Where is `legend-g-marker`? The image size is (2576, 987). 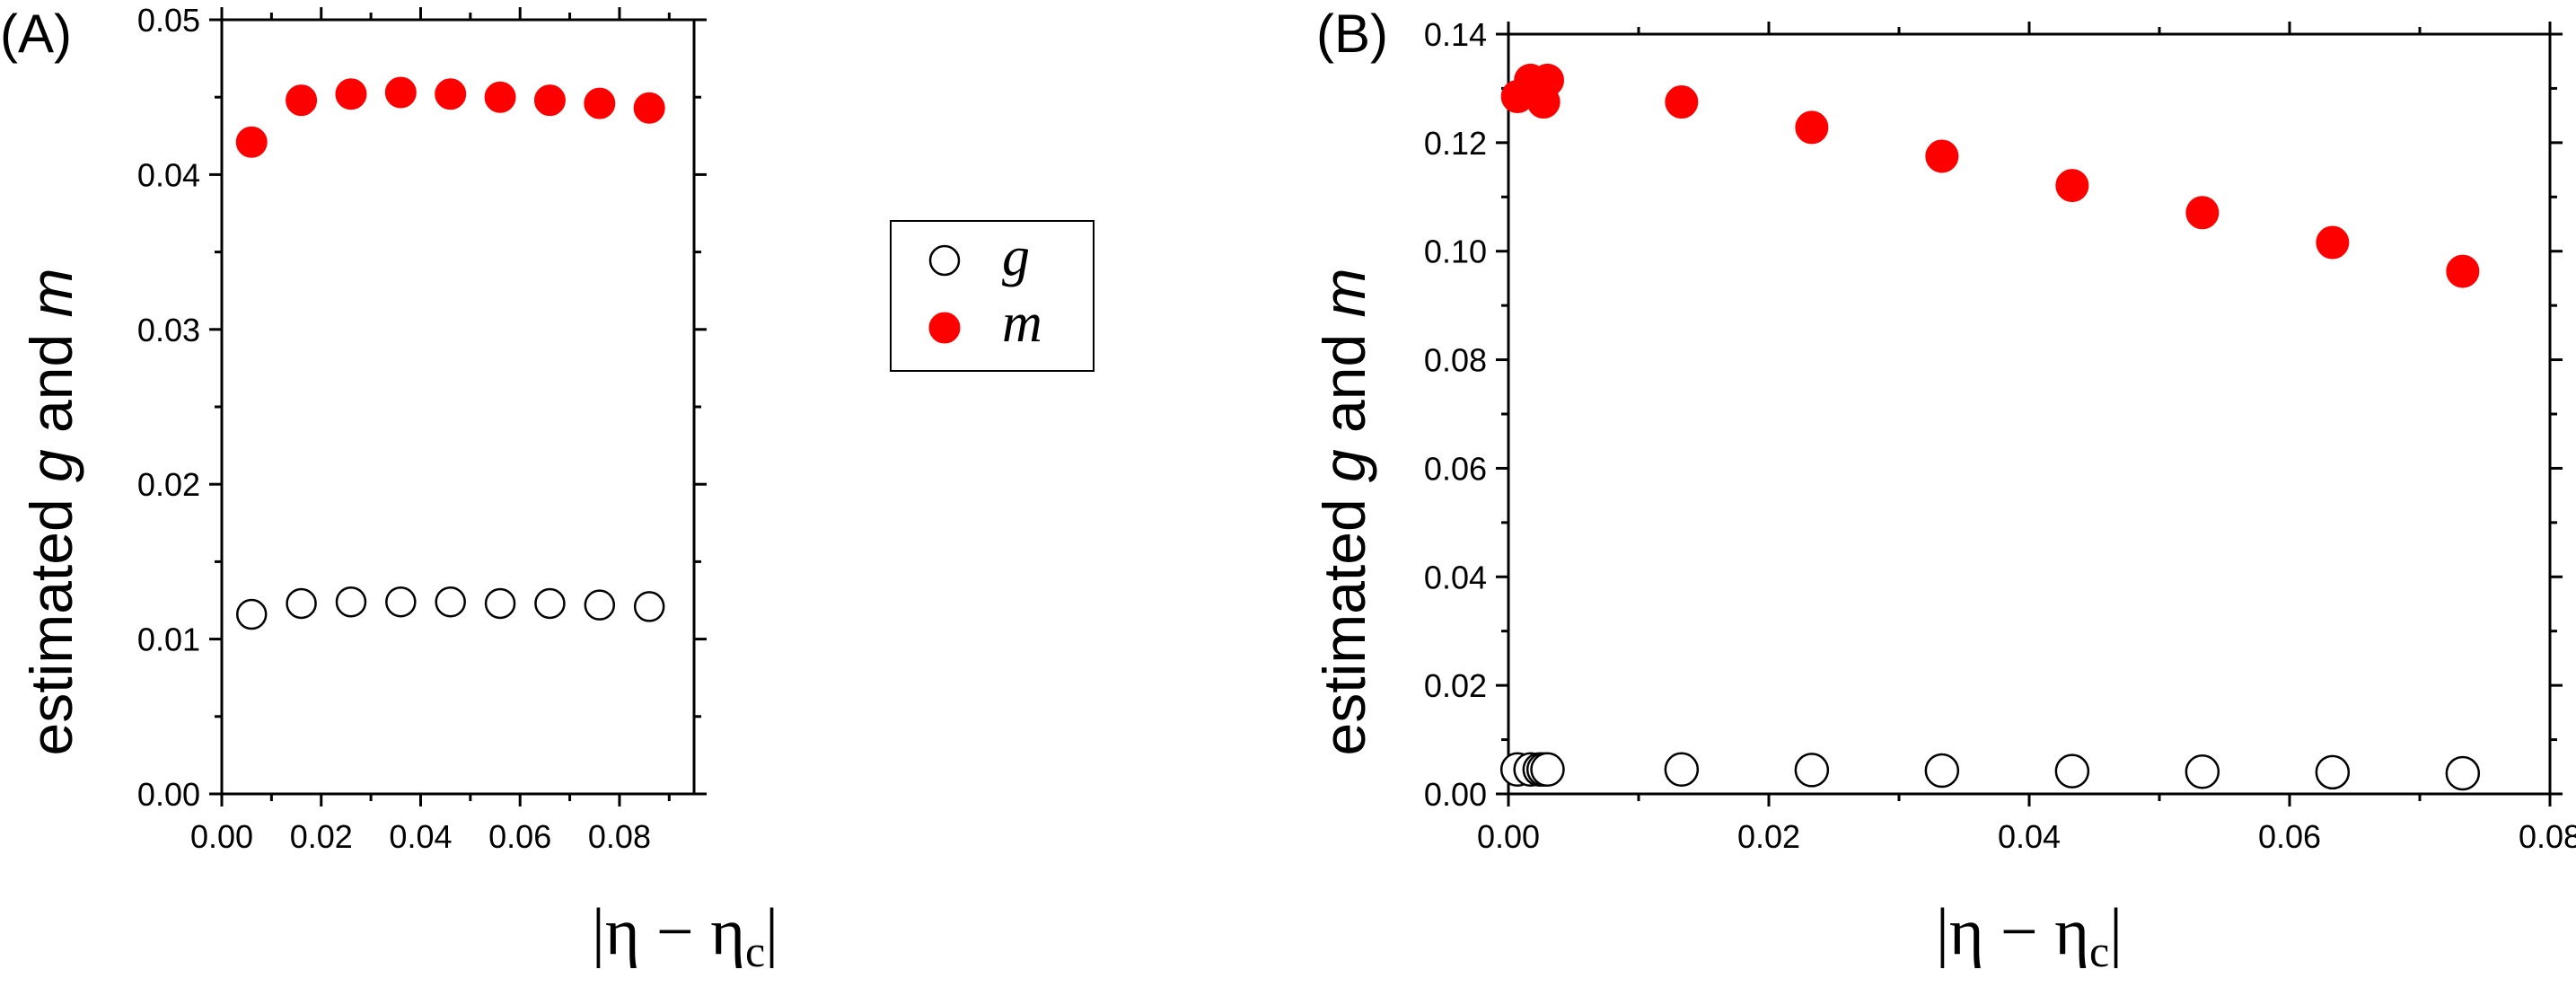 legend-g-marker is located at coordinates (944, 260).